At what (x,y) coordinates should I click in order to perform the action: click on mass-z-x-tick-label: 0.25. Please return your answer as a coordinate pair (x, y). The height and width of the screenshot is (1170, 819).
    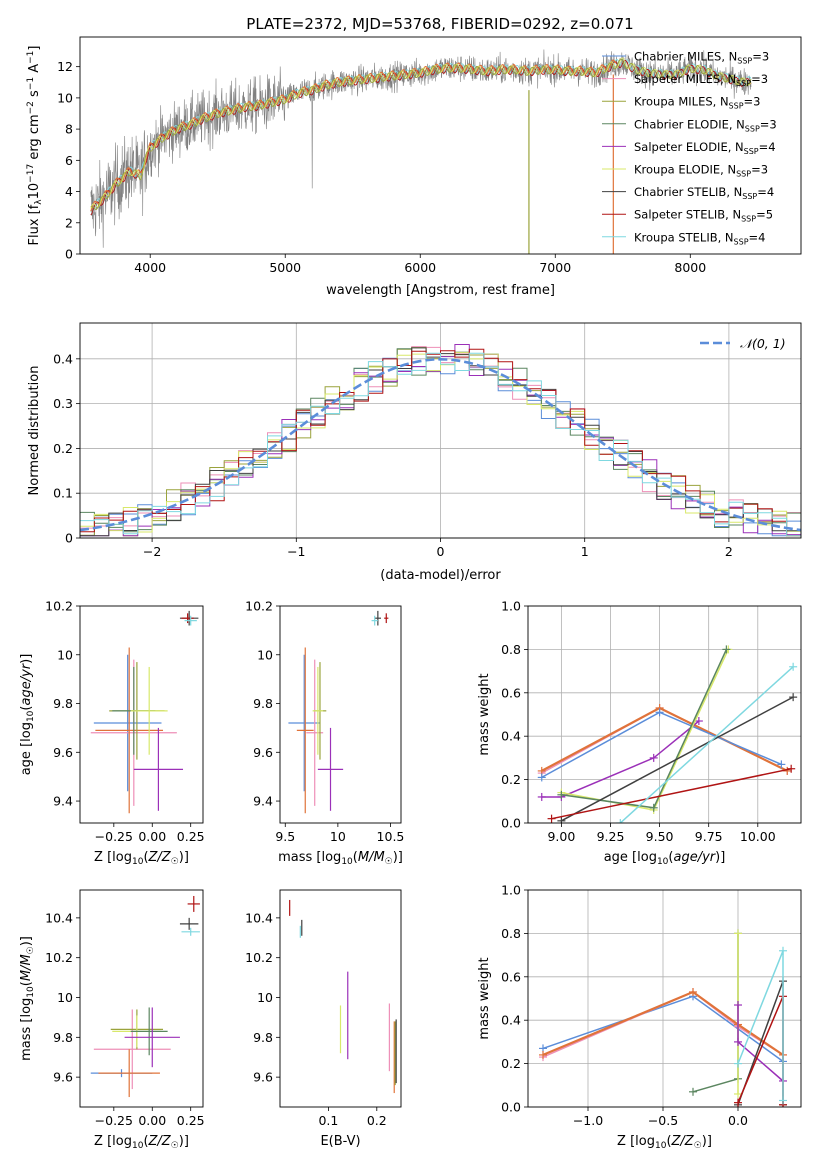
    Looking at the image, I should click on (191, 1120).